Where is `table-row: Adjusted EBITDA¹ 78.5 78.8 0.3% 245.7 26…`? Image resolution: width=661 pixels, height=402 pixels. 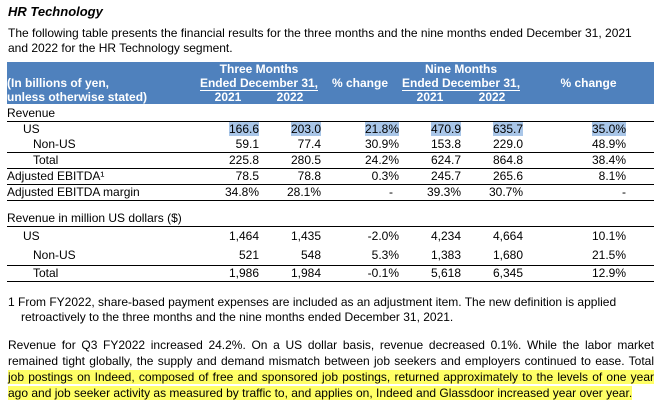
table-row: Adjusted EBITDA¹ 78.5 78.8 0.3% 245.7 26… is located at coordinates (331, 176).